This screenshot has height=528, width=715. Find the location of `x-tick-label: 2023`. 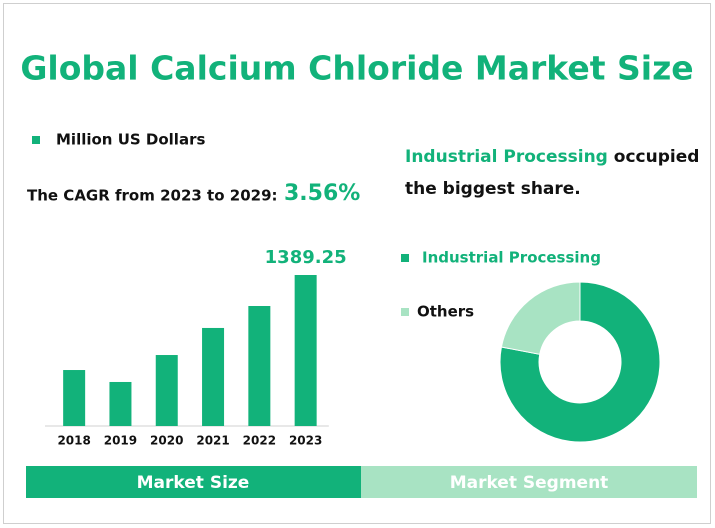

x-tick-label: 2023 is located at coordinates (305, 441).